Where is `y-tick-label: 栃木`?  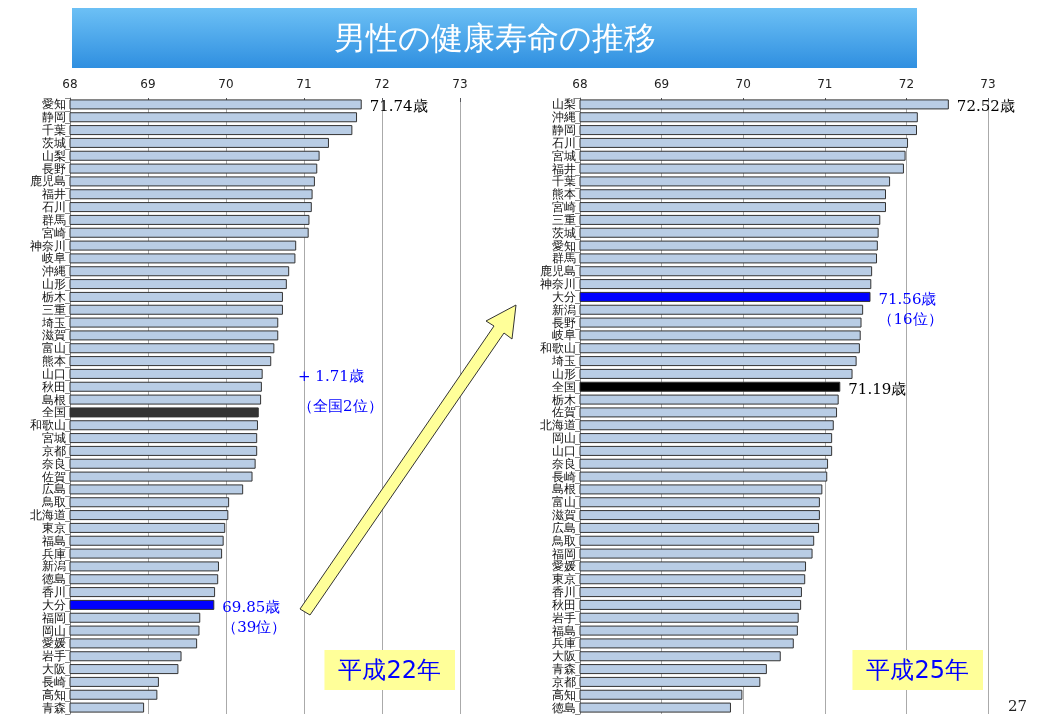
y-tick-label: 栃木 is located at coordinates (564, 399).